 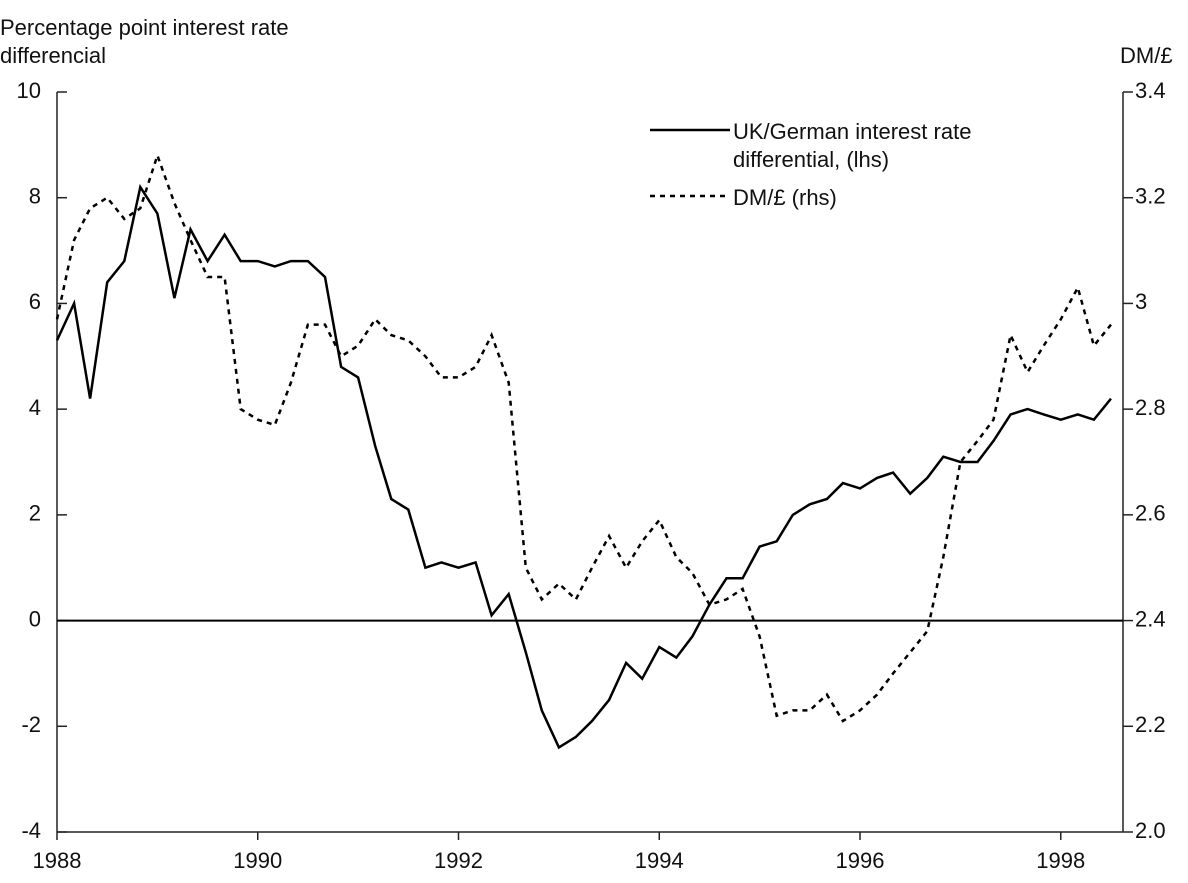 What do you see at coordinates (1150, 830) in the screenshot?
I see `y2-tick-label: 2.0` at bounding box center [1150, 830].